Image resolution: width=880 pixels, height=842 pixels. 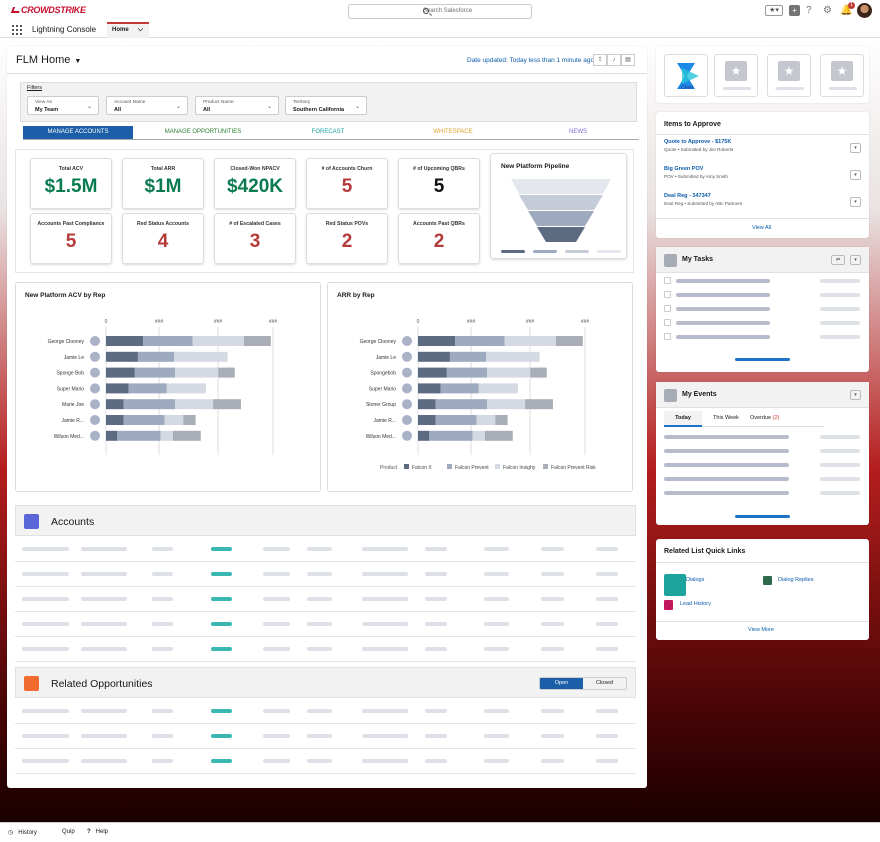 I want to click on kpi-value: 5, so click(x=71, y=241).